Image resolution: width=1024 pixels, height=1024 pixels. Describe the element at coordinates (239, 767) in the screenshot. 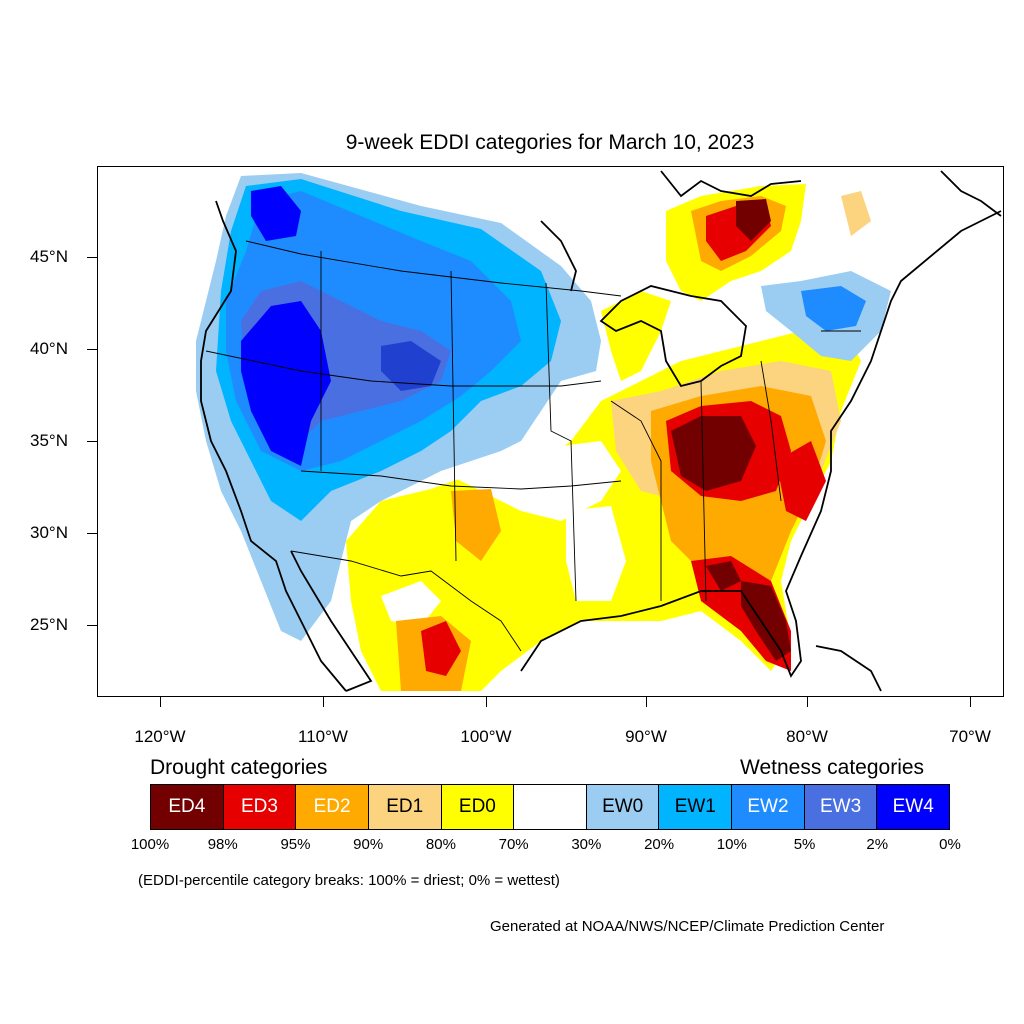

I see `drought-categories-title: Drought categories` at that location.